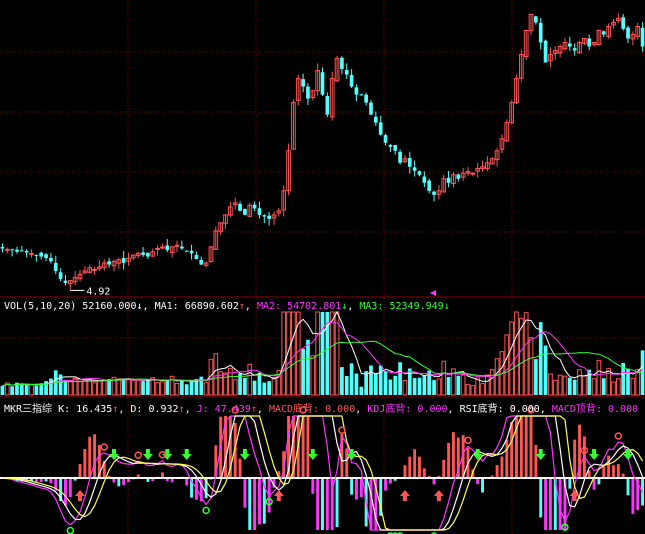  Describe the element at coordinates (294, 409) in the screenshot. I see `macd-bottom-label: MACD底背:` at that location.